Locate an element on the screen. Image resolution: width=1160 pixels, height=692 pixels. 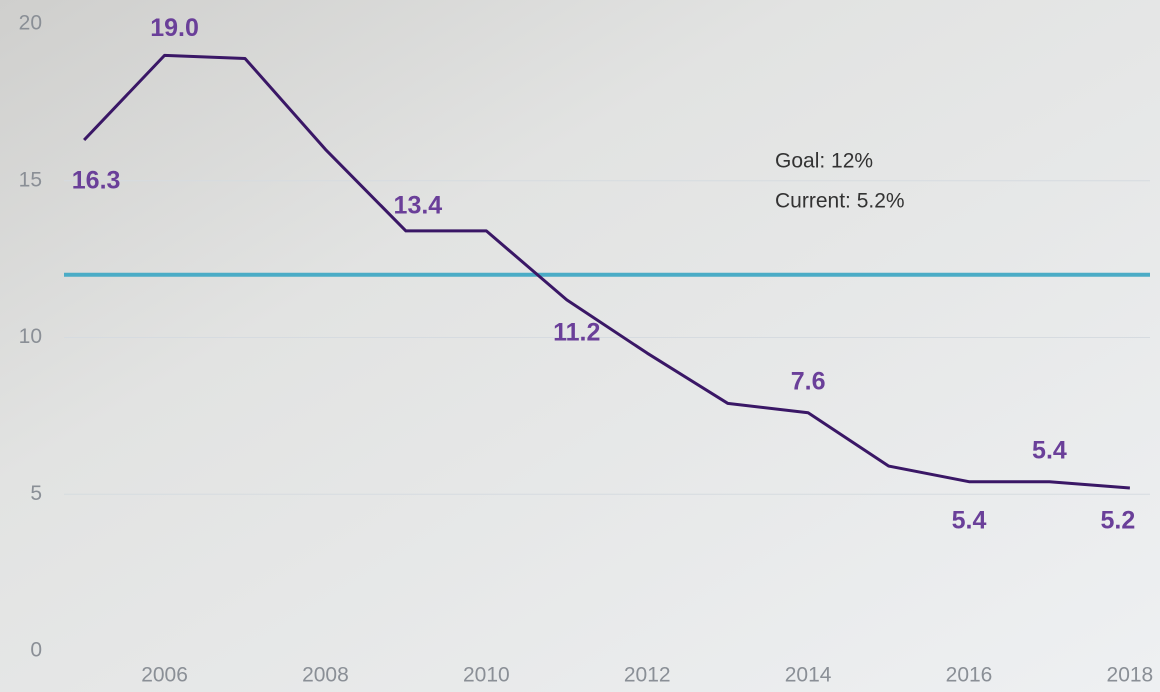
data-label: 7.6 is located at coordinates (808, 381).